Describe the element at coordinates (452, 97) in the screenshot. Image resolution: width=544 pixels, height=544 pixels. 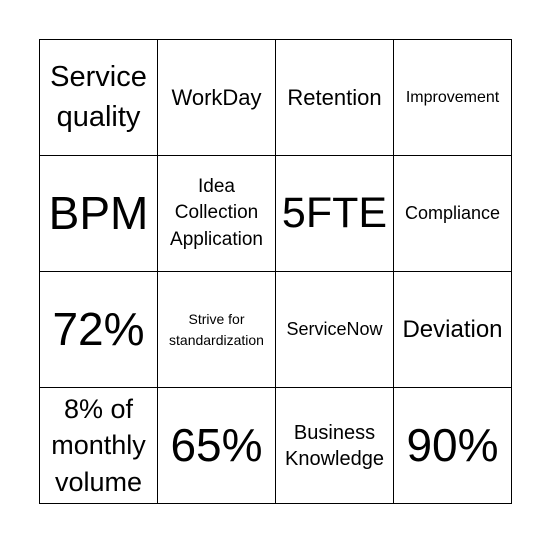
I see `cell: Improvement` at that location.